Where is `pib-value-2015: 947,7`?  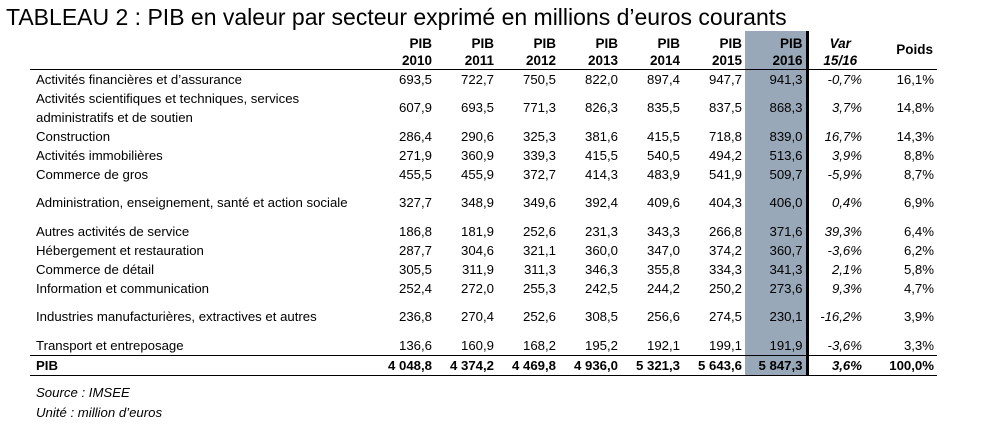
pib-value-2015: 947,7 is located at coordinates (725, 79).